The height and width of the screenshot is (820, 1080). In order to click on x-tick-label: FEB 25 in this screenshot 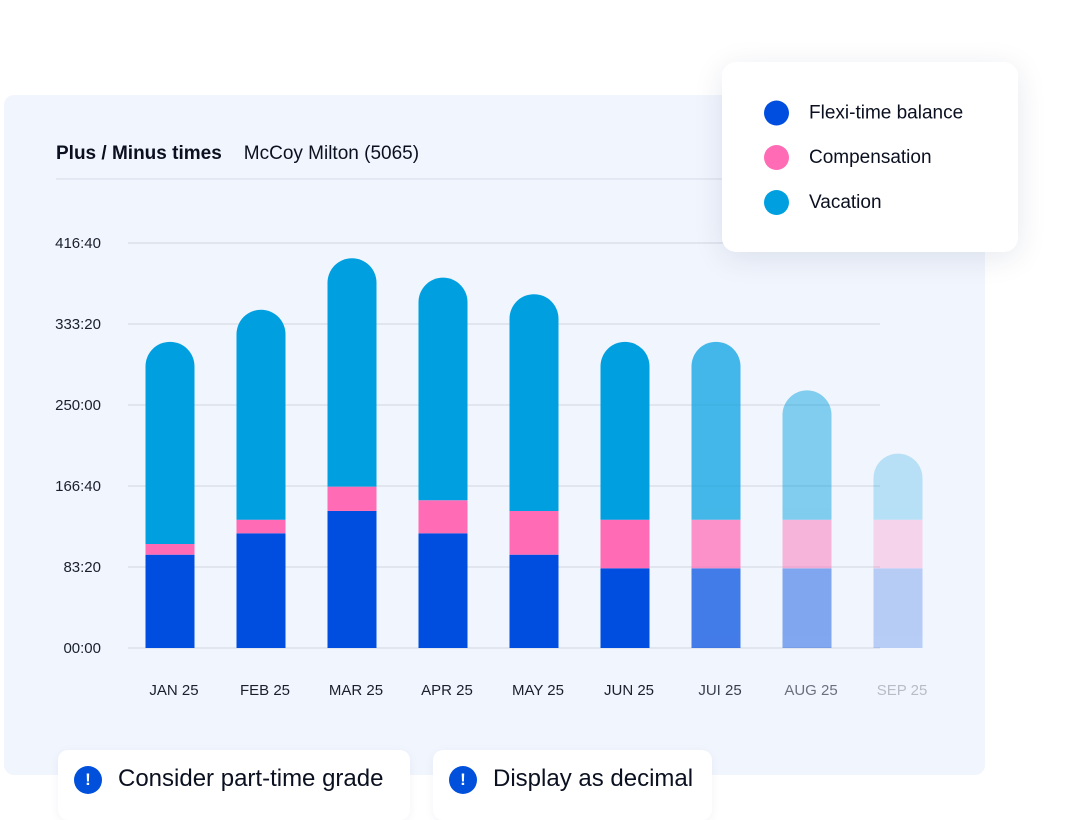, I will do `click(265, 690)`.